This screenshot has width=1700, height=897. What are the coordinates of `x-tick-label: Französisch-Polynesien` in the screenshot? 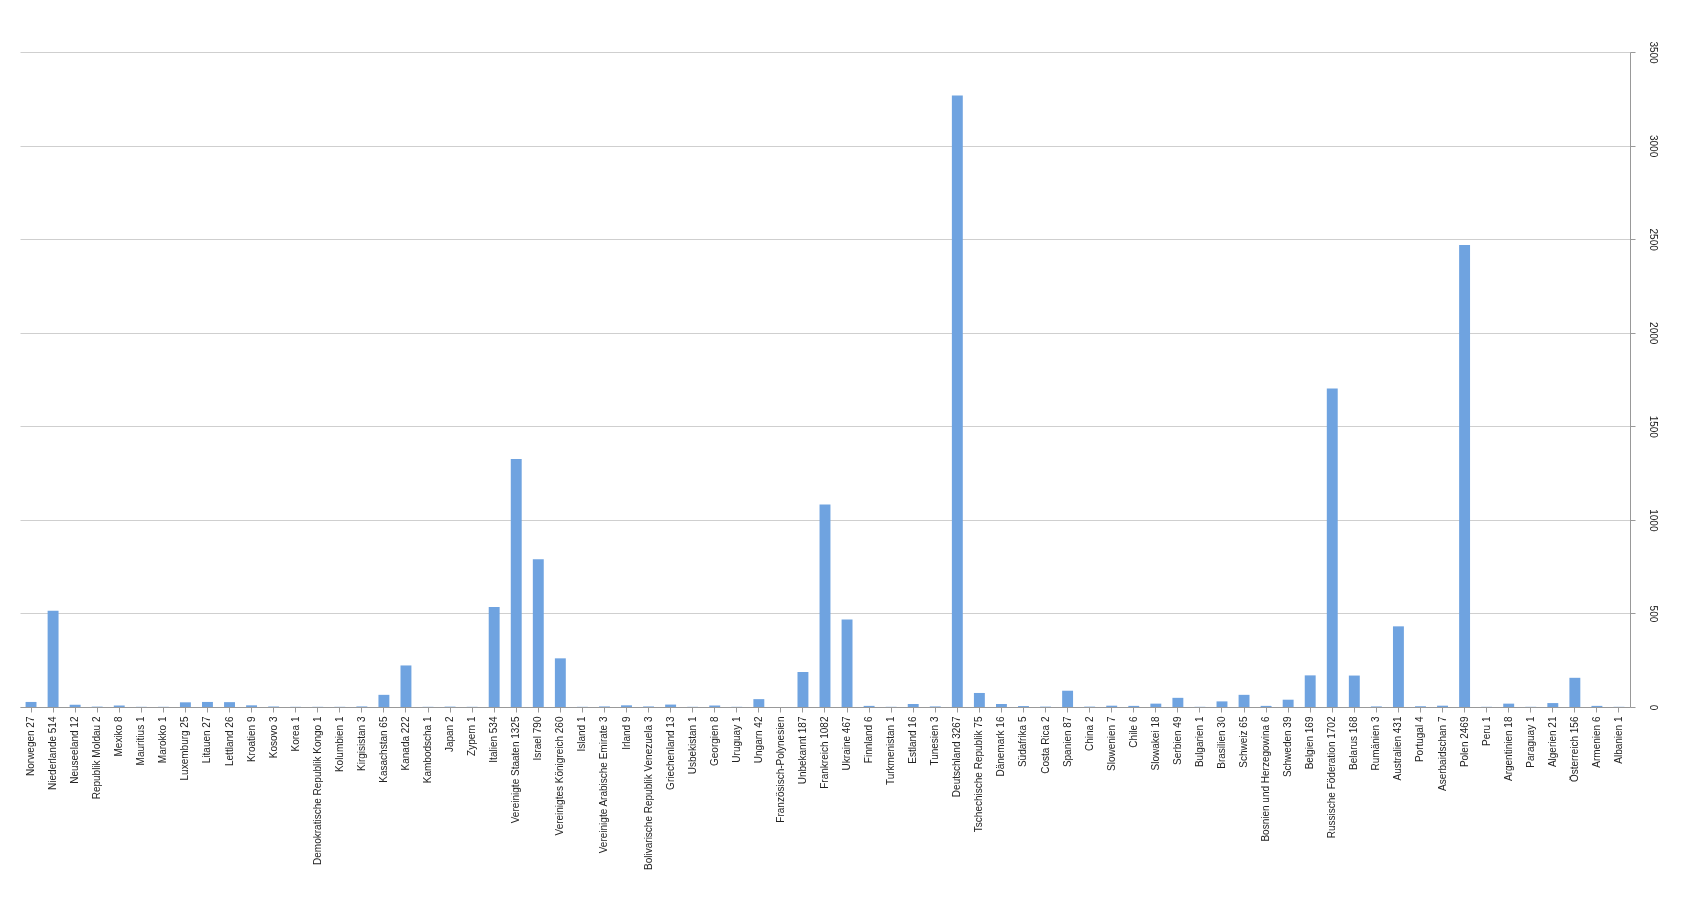 It's located at (780, 769).